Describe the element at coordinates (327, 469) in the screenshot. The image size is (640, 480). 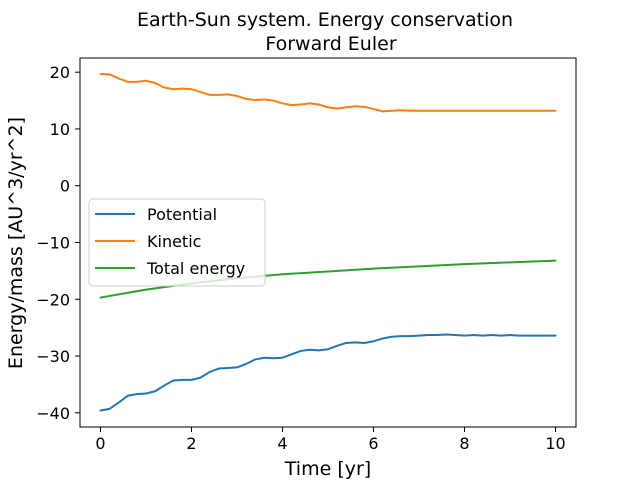
I see `x-axis-label: Time [yr]` at that location.